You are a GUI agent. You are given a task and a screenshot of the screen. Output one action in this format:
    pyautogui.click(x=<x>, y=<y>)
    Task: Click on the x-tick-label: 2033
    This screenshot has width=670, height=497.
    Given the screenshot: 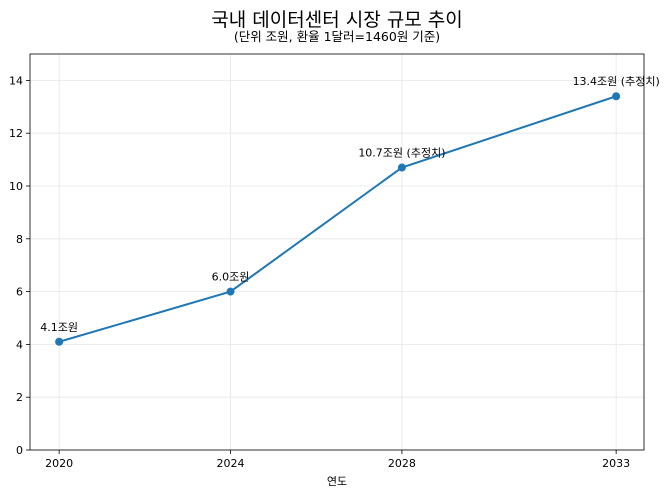 What is the action you would take?
    pyautogui.click(x=616, y=463)
    